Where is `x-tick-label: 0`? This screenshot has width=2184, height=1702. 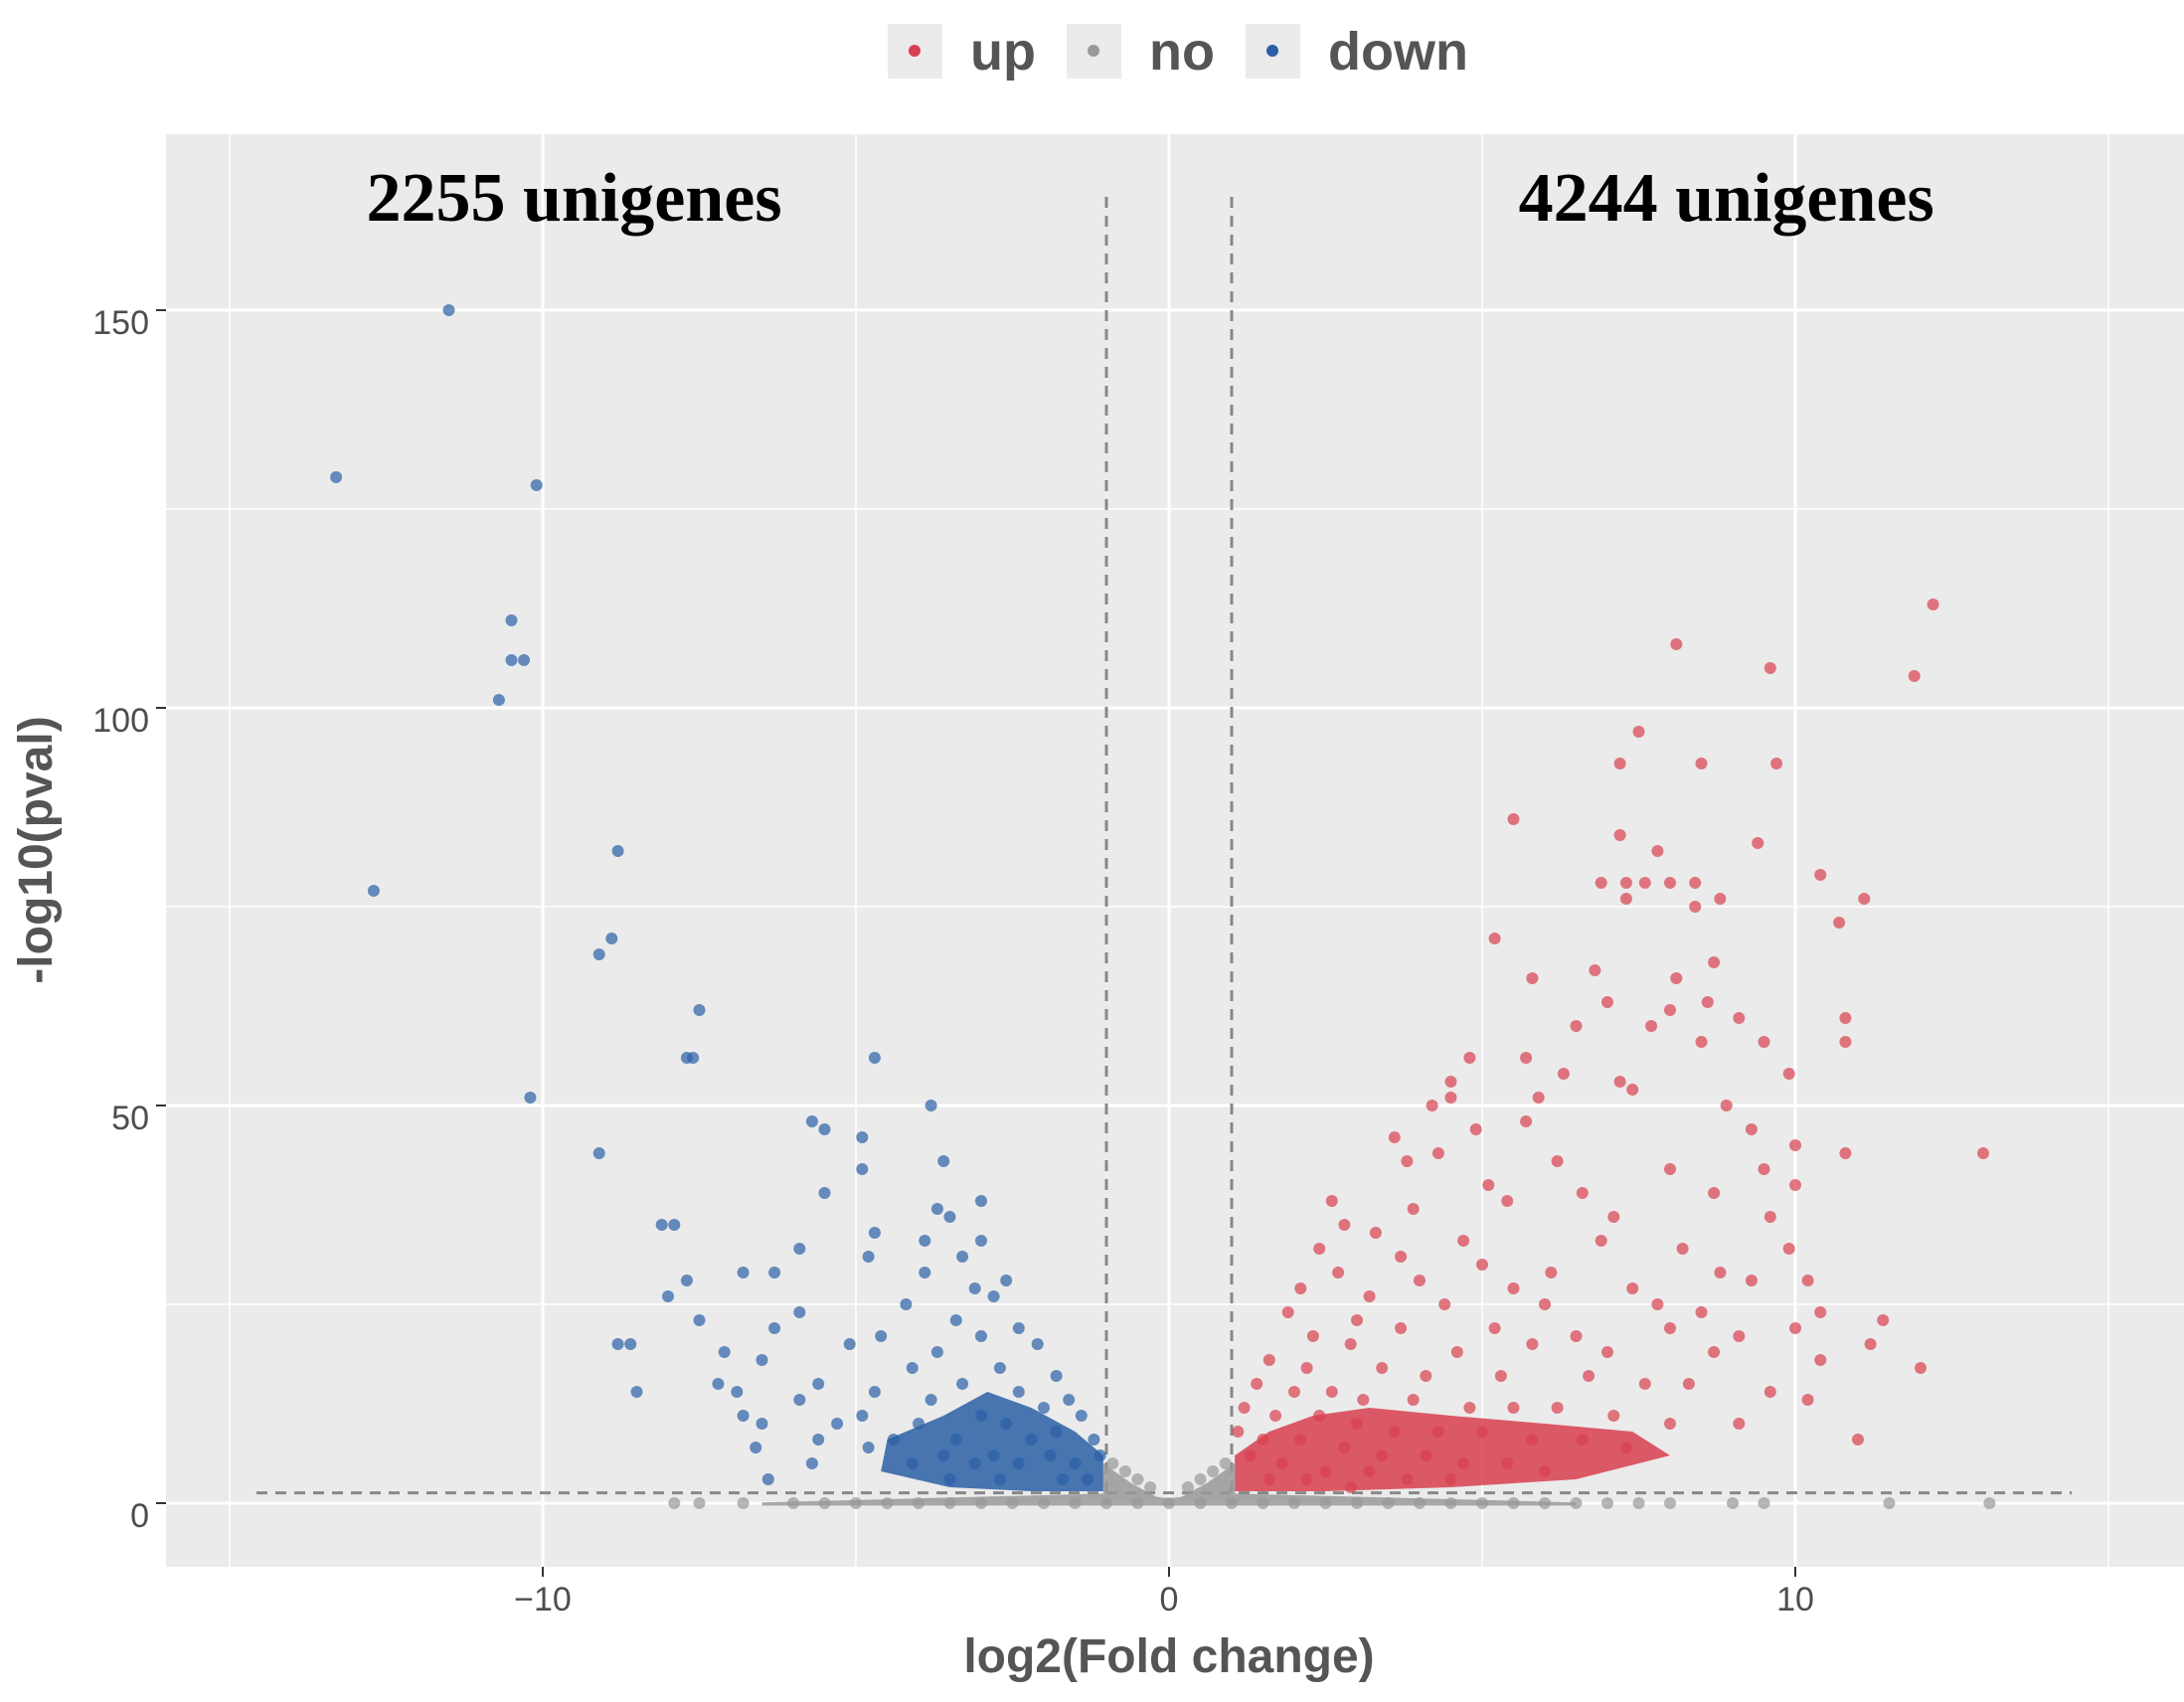 x-tick-label: 0 is located at coordinates (1169, 1599).